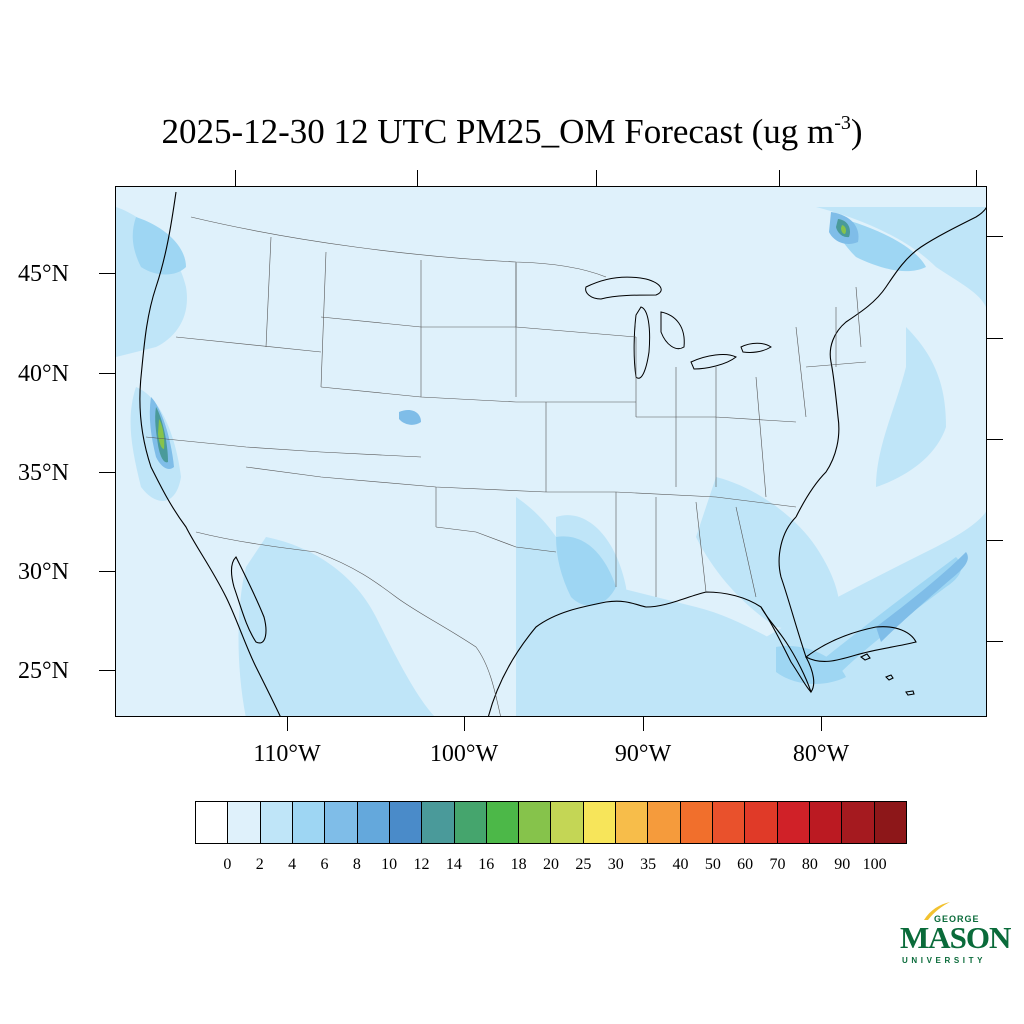 The width and height of the screenshot is (1024, 1024). Describe the element at coordinates (336, 626) in the screenshot. I see `shade-mexico-north` at that location.